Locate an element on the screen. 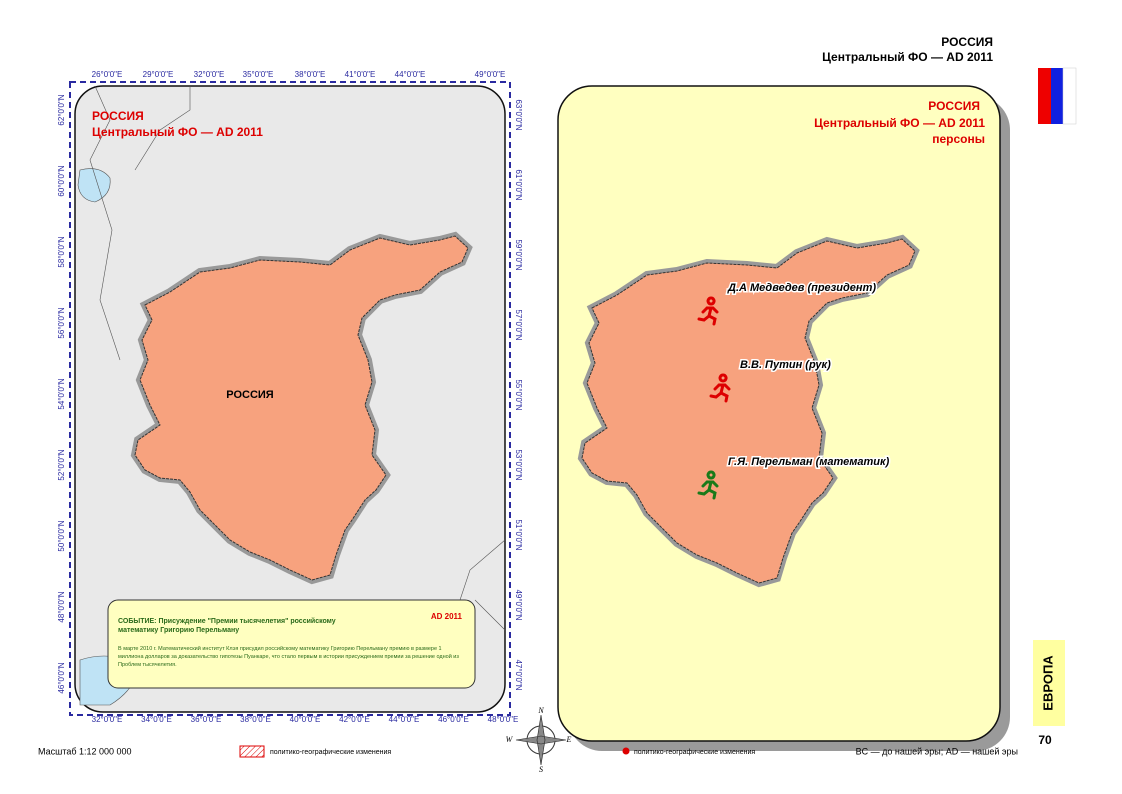 Image resolution: width=1122 pixels, height=794 pixels. lon-label: 36°0'0"E is located at coordinates (206, 719).